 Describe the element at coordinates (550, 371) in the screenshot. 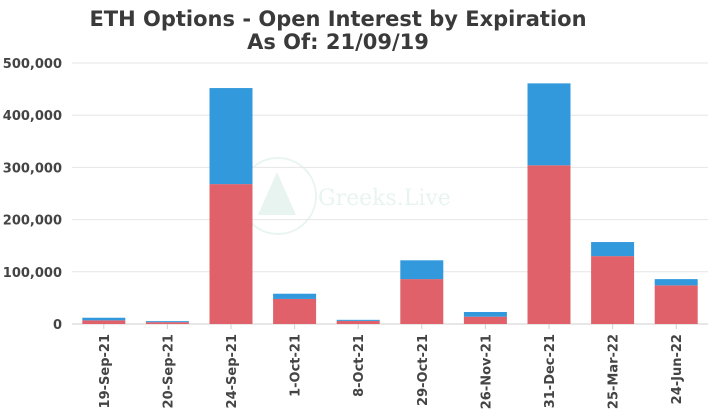

I see `x-tick-label: 31-Dec-21` at that location.